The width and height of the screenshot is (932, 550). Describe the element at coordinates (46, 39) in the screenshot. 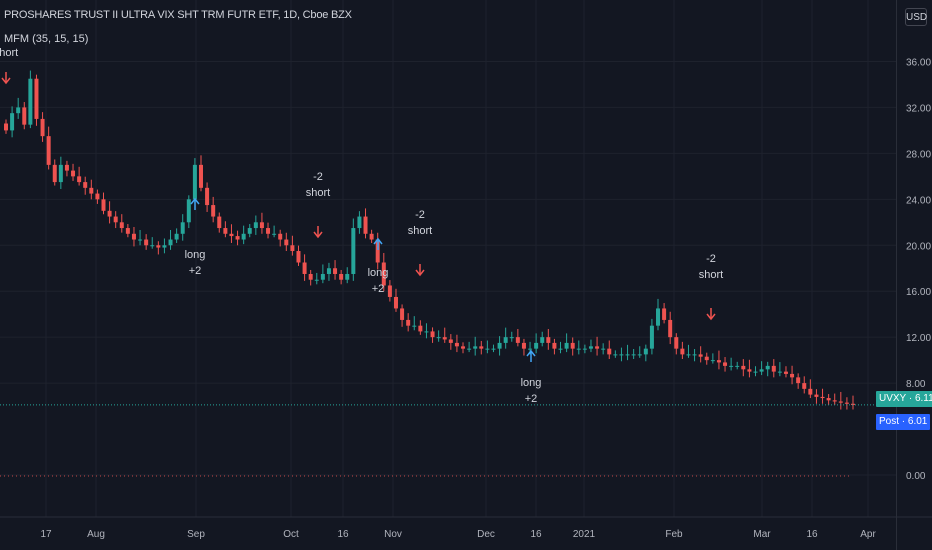

I see `indicator-label: MFM (35, 15, 15)` at that location.